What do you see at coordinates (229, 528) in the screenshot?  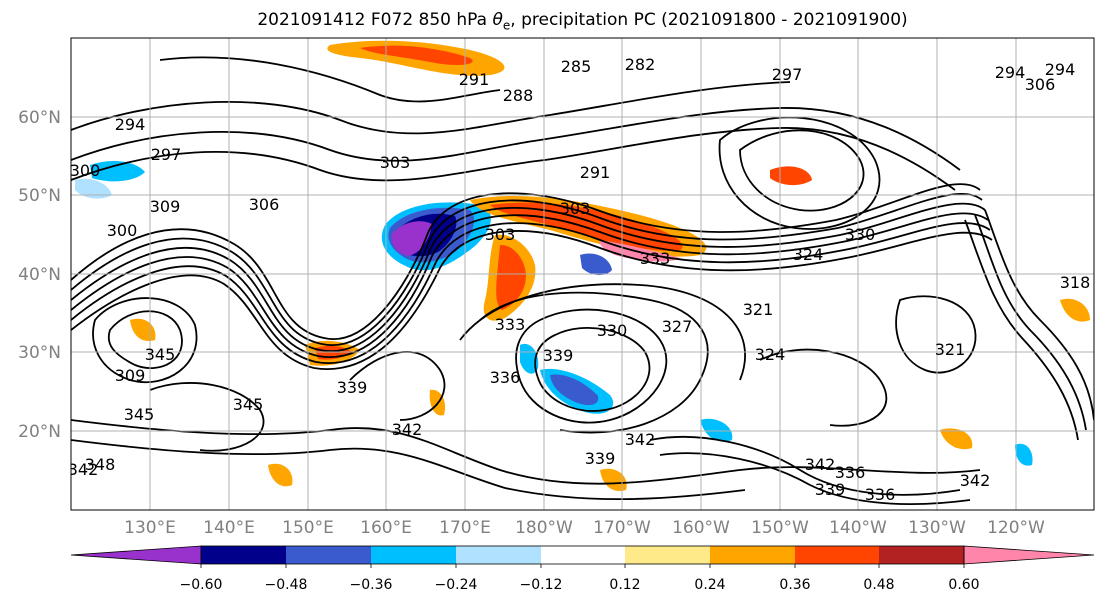 I see `lon-tick-label: 140°E` at bounding box center [229, 528].